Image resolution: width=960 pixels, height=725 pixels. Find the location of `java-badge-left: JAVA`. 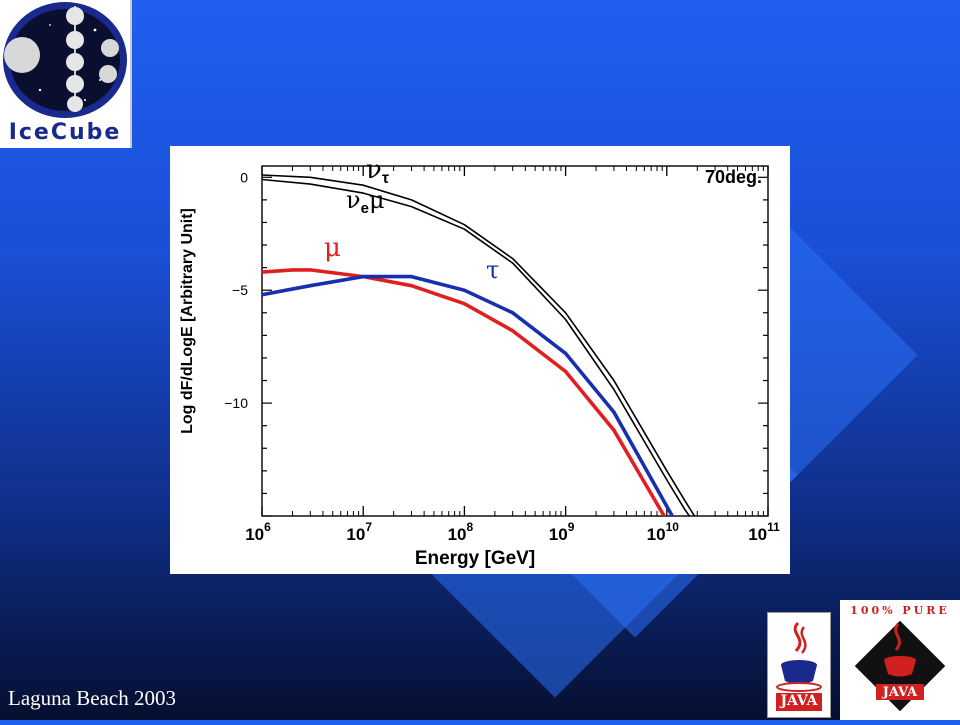

java-badge-left: JAVA is located at coordinates (799, 665).